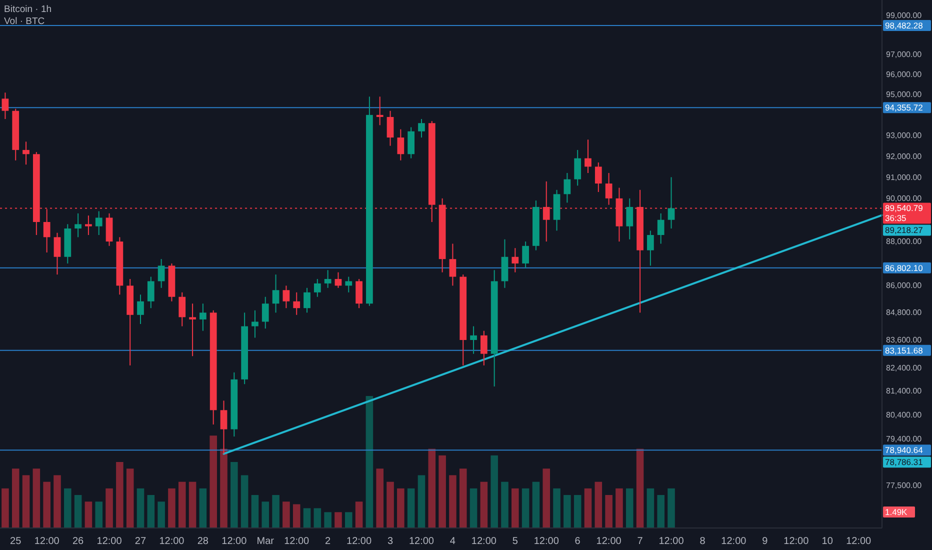 This screenshot has width=932, height=550. Describe the element at coordinates (904, 156) in the screenshot. I see `y-tick-label: 92,000.00` at that location.